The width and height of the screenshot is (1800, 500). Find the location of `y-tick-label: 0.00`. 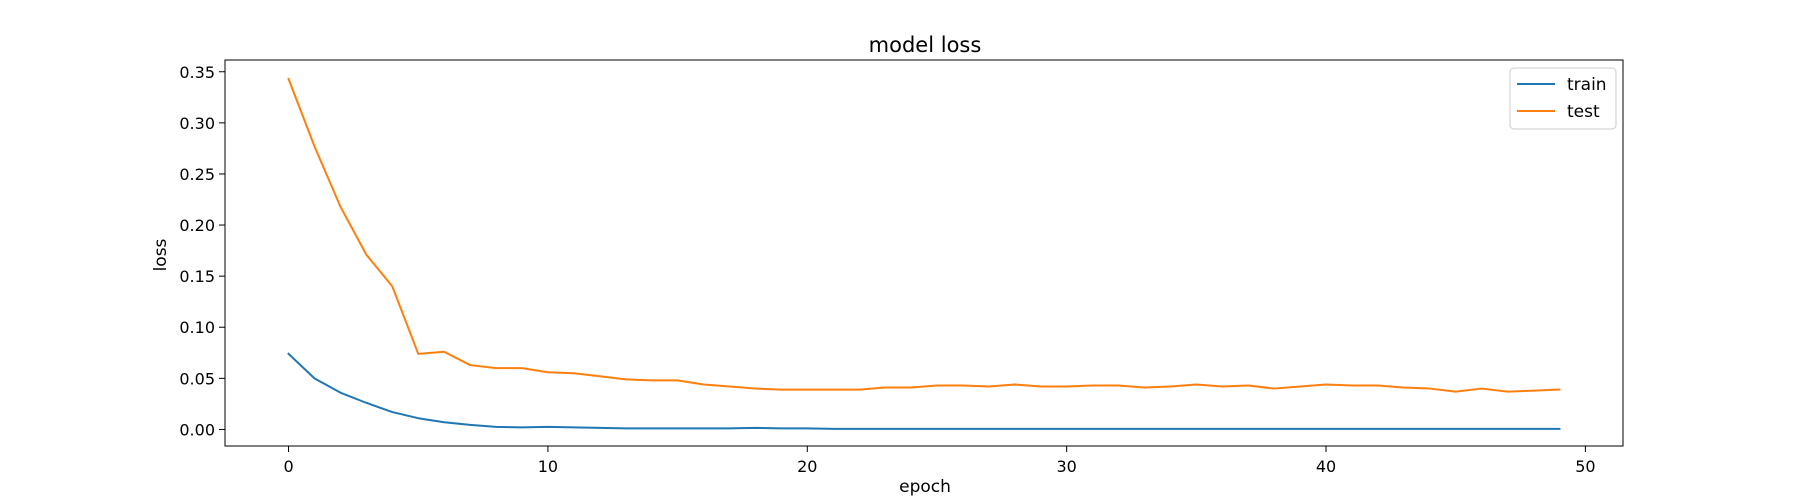

y-tick-label: 0.00 is located at coordinates (197, 429).